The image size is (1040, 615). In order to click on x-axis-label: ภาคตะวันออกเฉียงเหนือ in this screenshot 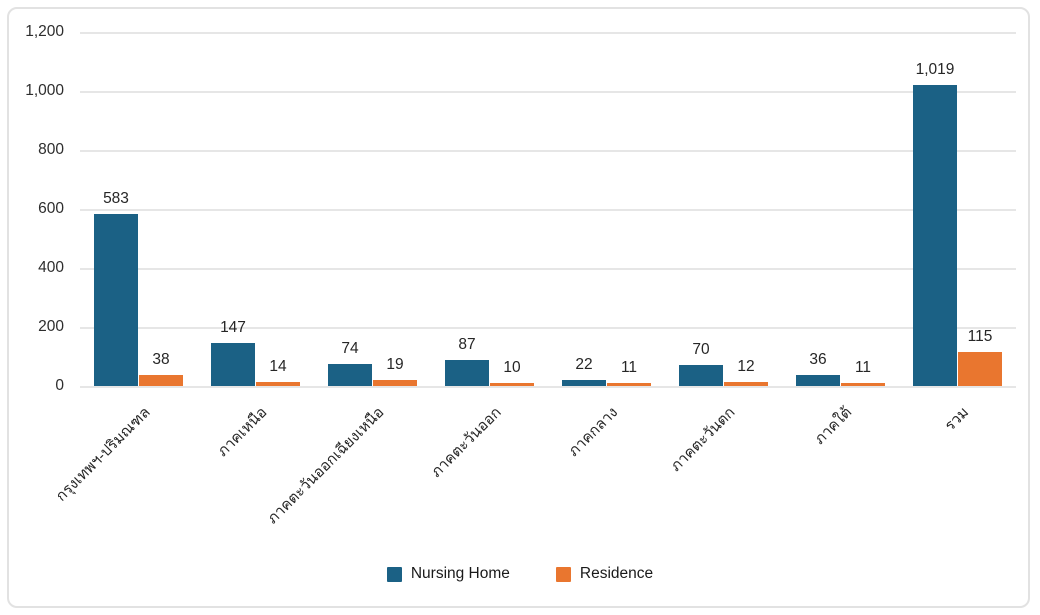, I will do `click(325, 465)`.